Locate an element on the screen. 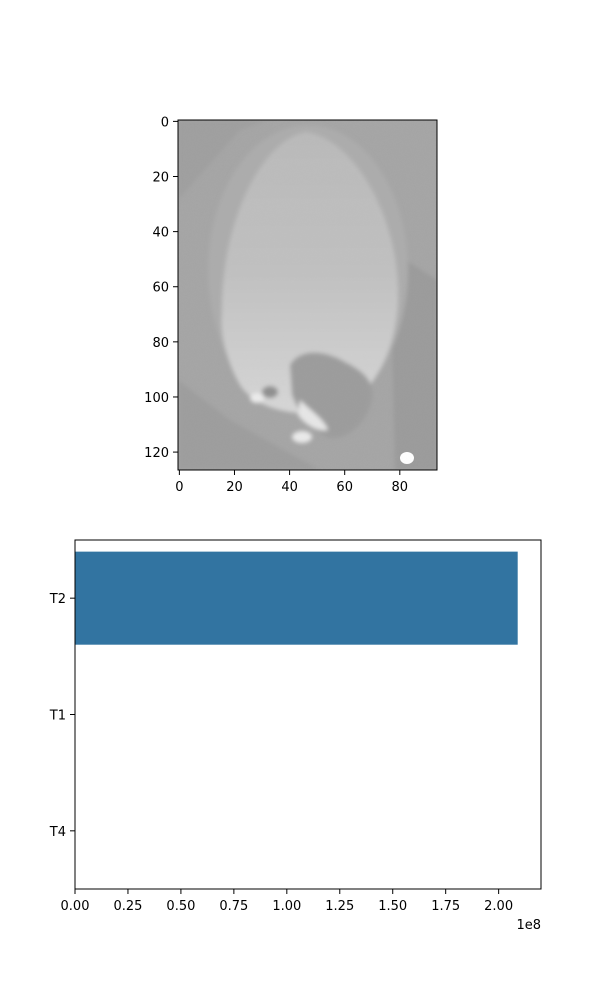 The width and height of the screenshot is (600, 1000). bar-x-tick-label: 0.25 is located at coordinates (127, 906).